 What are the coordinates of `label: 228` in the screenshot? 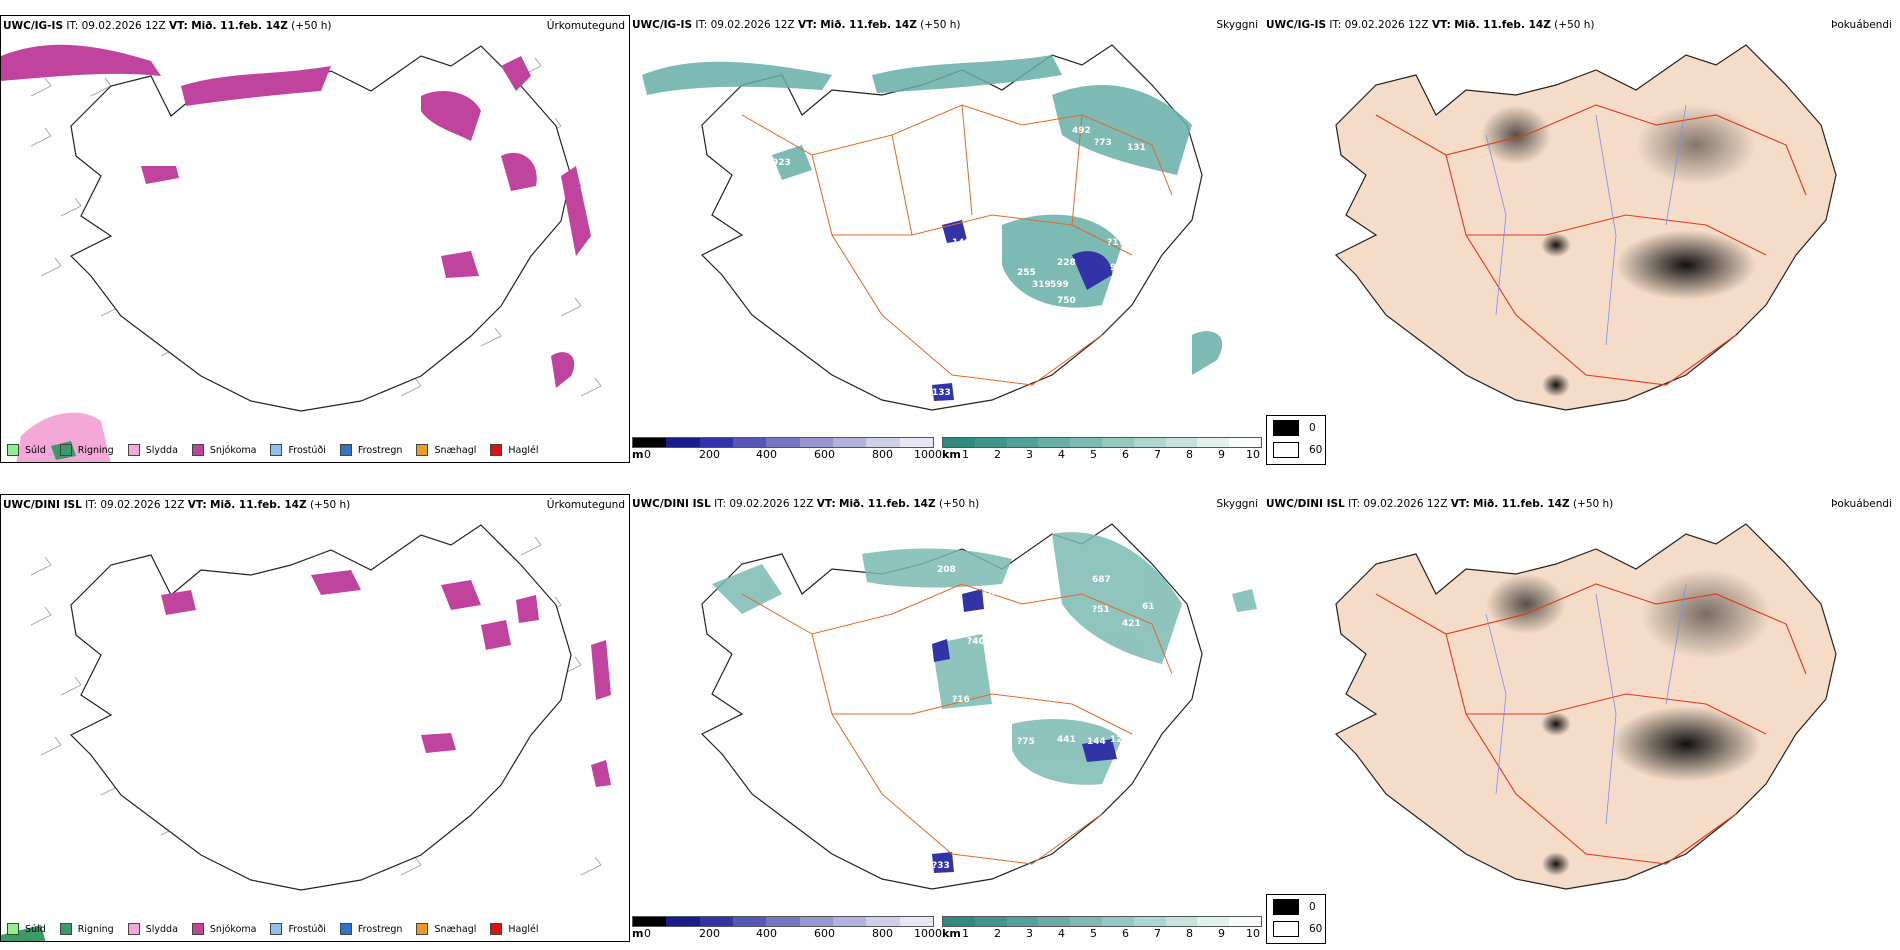 It's located at (1066, 263).